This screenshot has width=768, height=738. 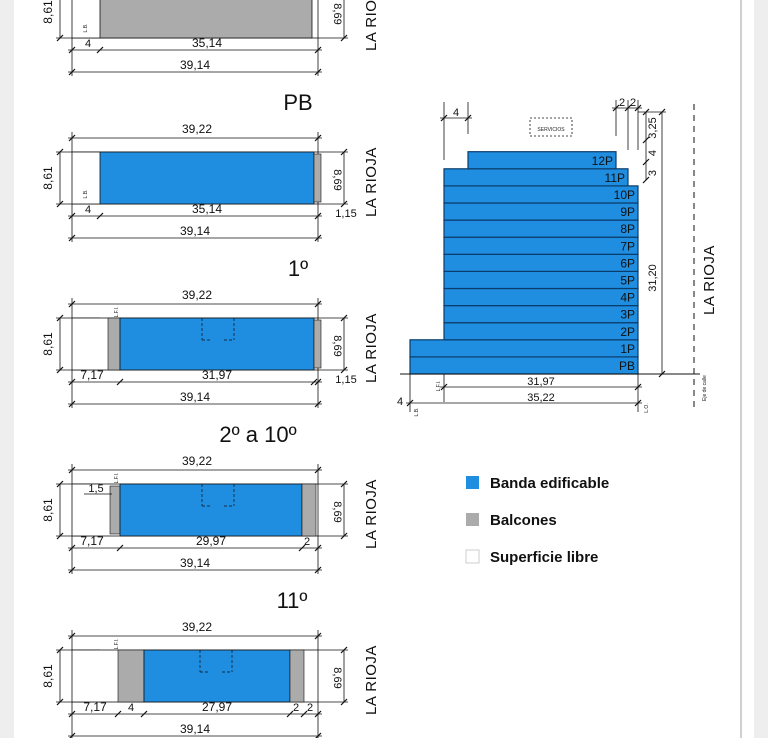 What do you see at coordinates (541, 331) in the screenshot?
I see `floor-row-2P` at bounding box center [541, 331].